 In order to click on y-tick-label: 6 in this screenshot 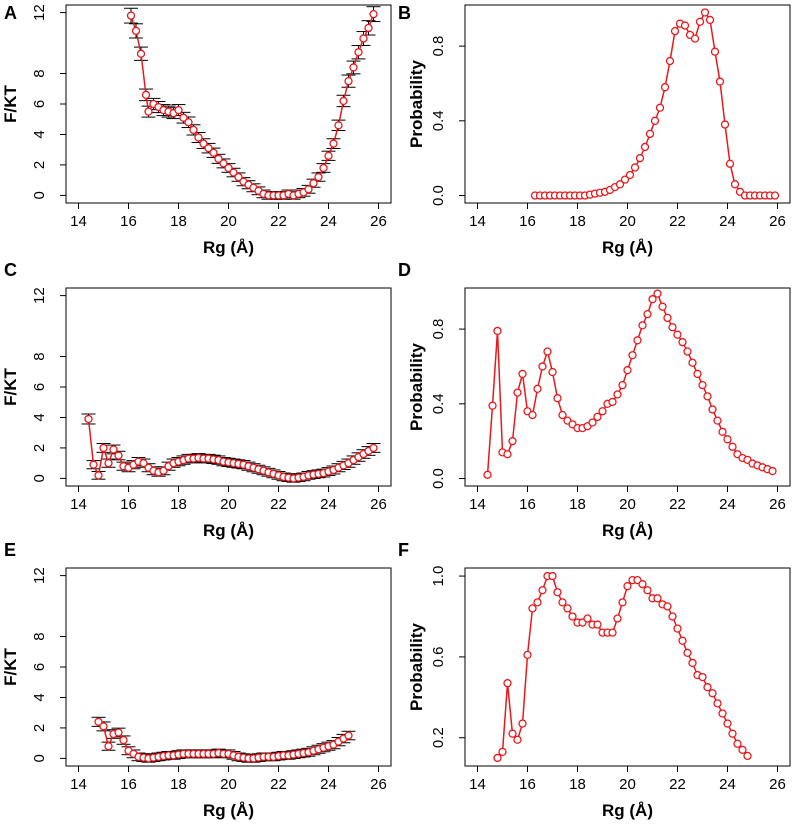, I will do `click(39, 667)`.